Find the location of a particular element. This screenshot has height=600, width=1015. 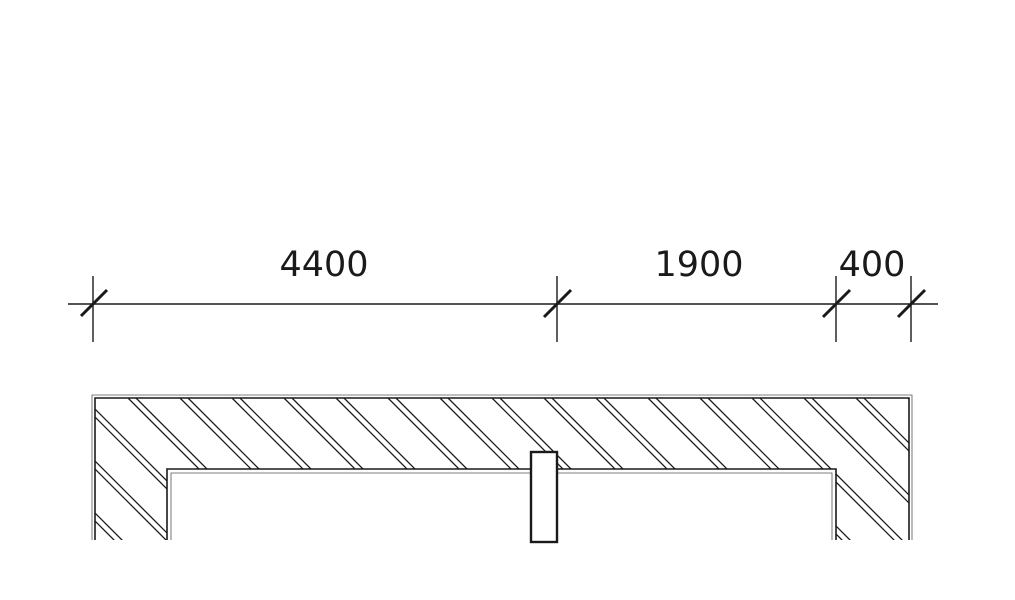

dimension-label-4400: 4400 is located at coordinates (323, 265).